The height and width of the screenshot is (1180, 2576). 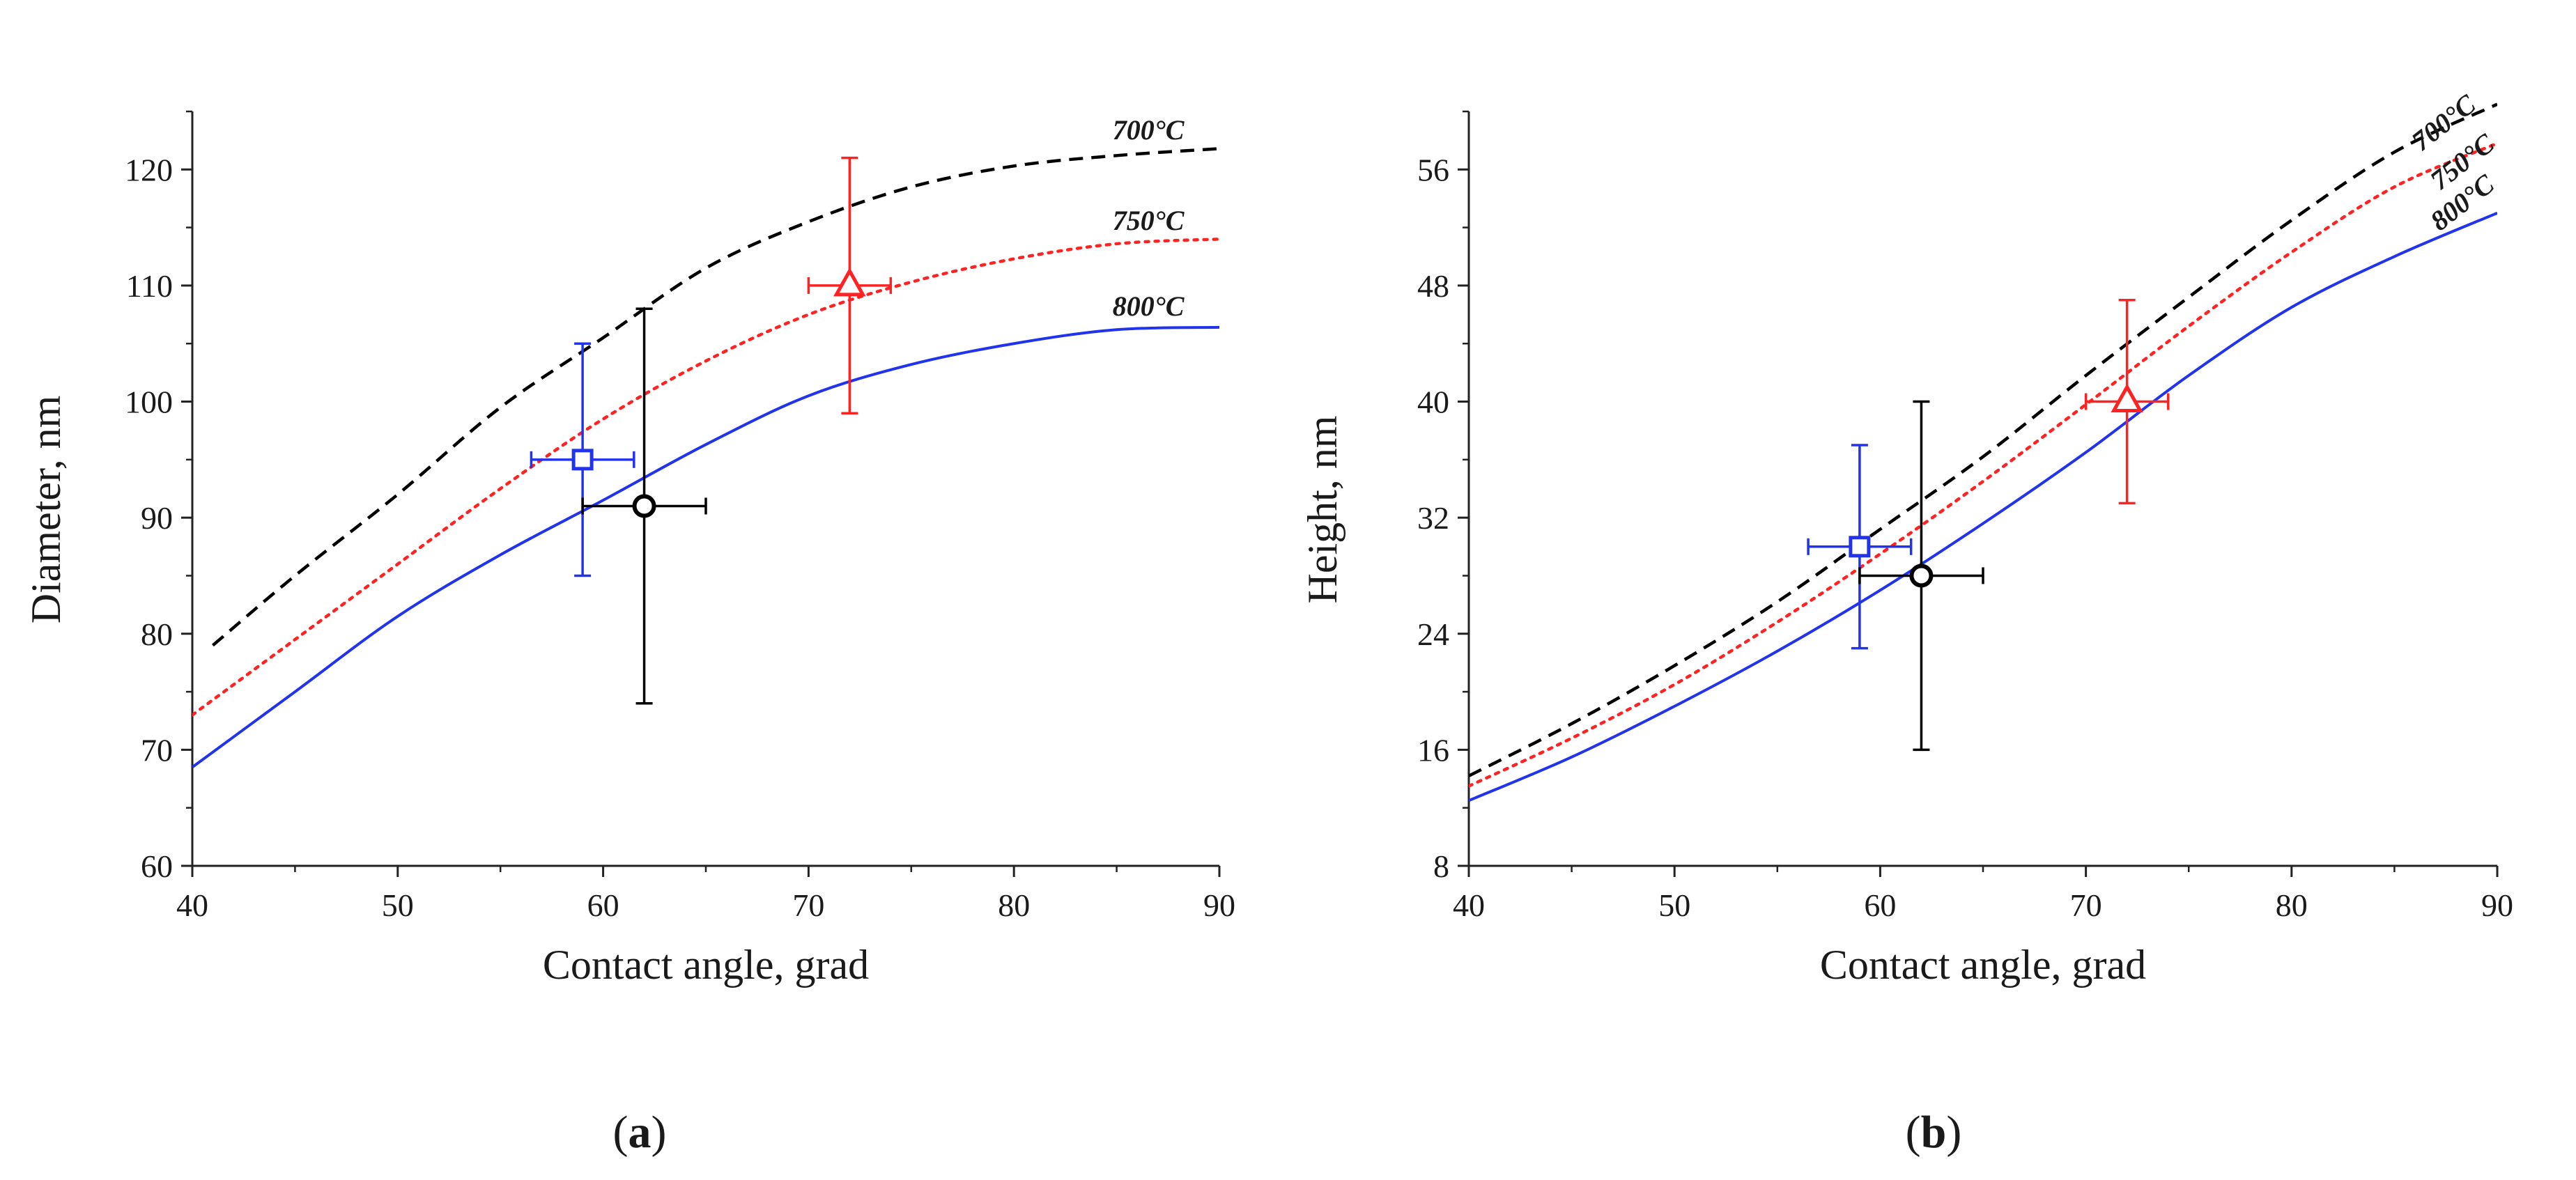 I want to click on panel-b-caption: (b), so click(x=1934, y=1132).